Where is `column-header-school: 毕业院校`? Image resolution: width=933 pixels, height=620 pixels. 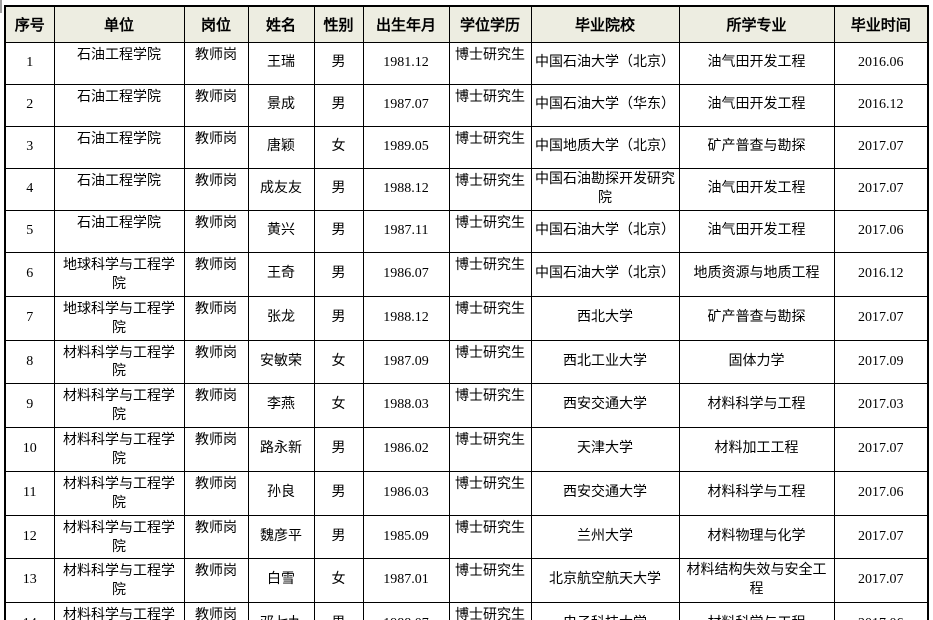 column-header-school: 毕业院校 is located at coordinates (605, 24).